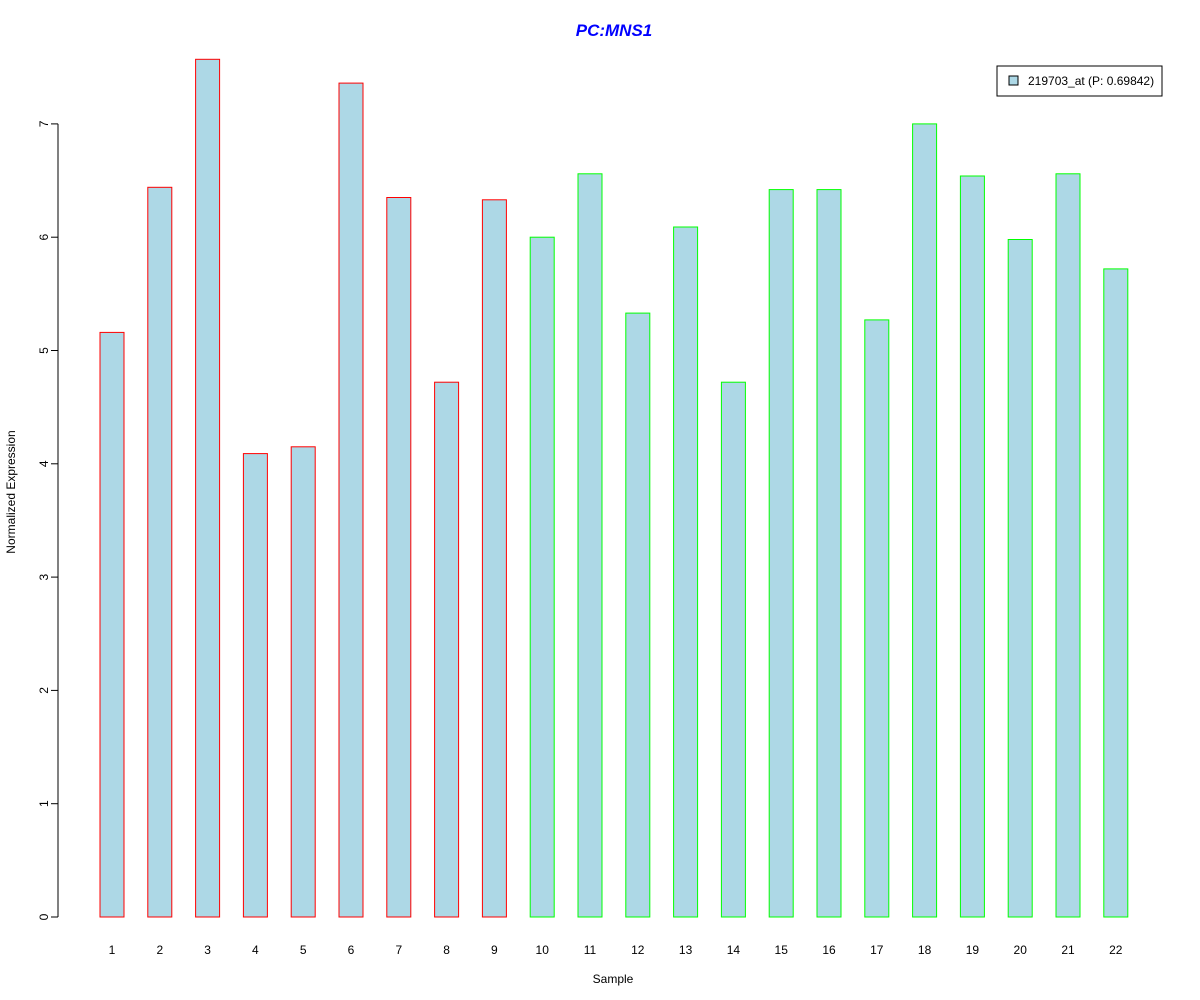 The image size is (1200, 1000). I want to click on x-tick-label: 13, so click(686, 950).